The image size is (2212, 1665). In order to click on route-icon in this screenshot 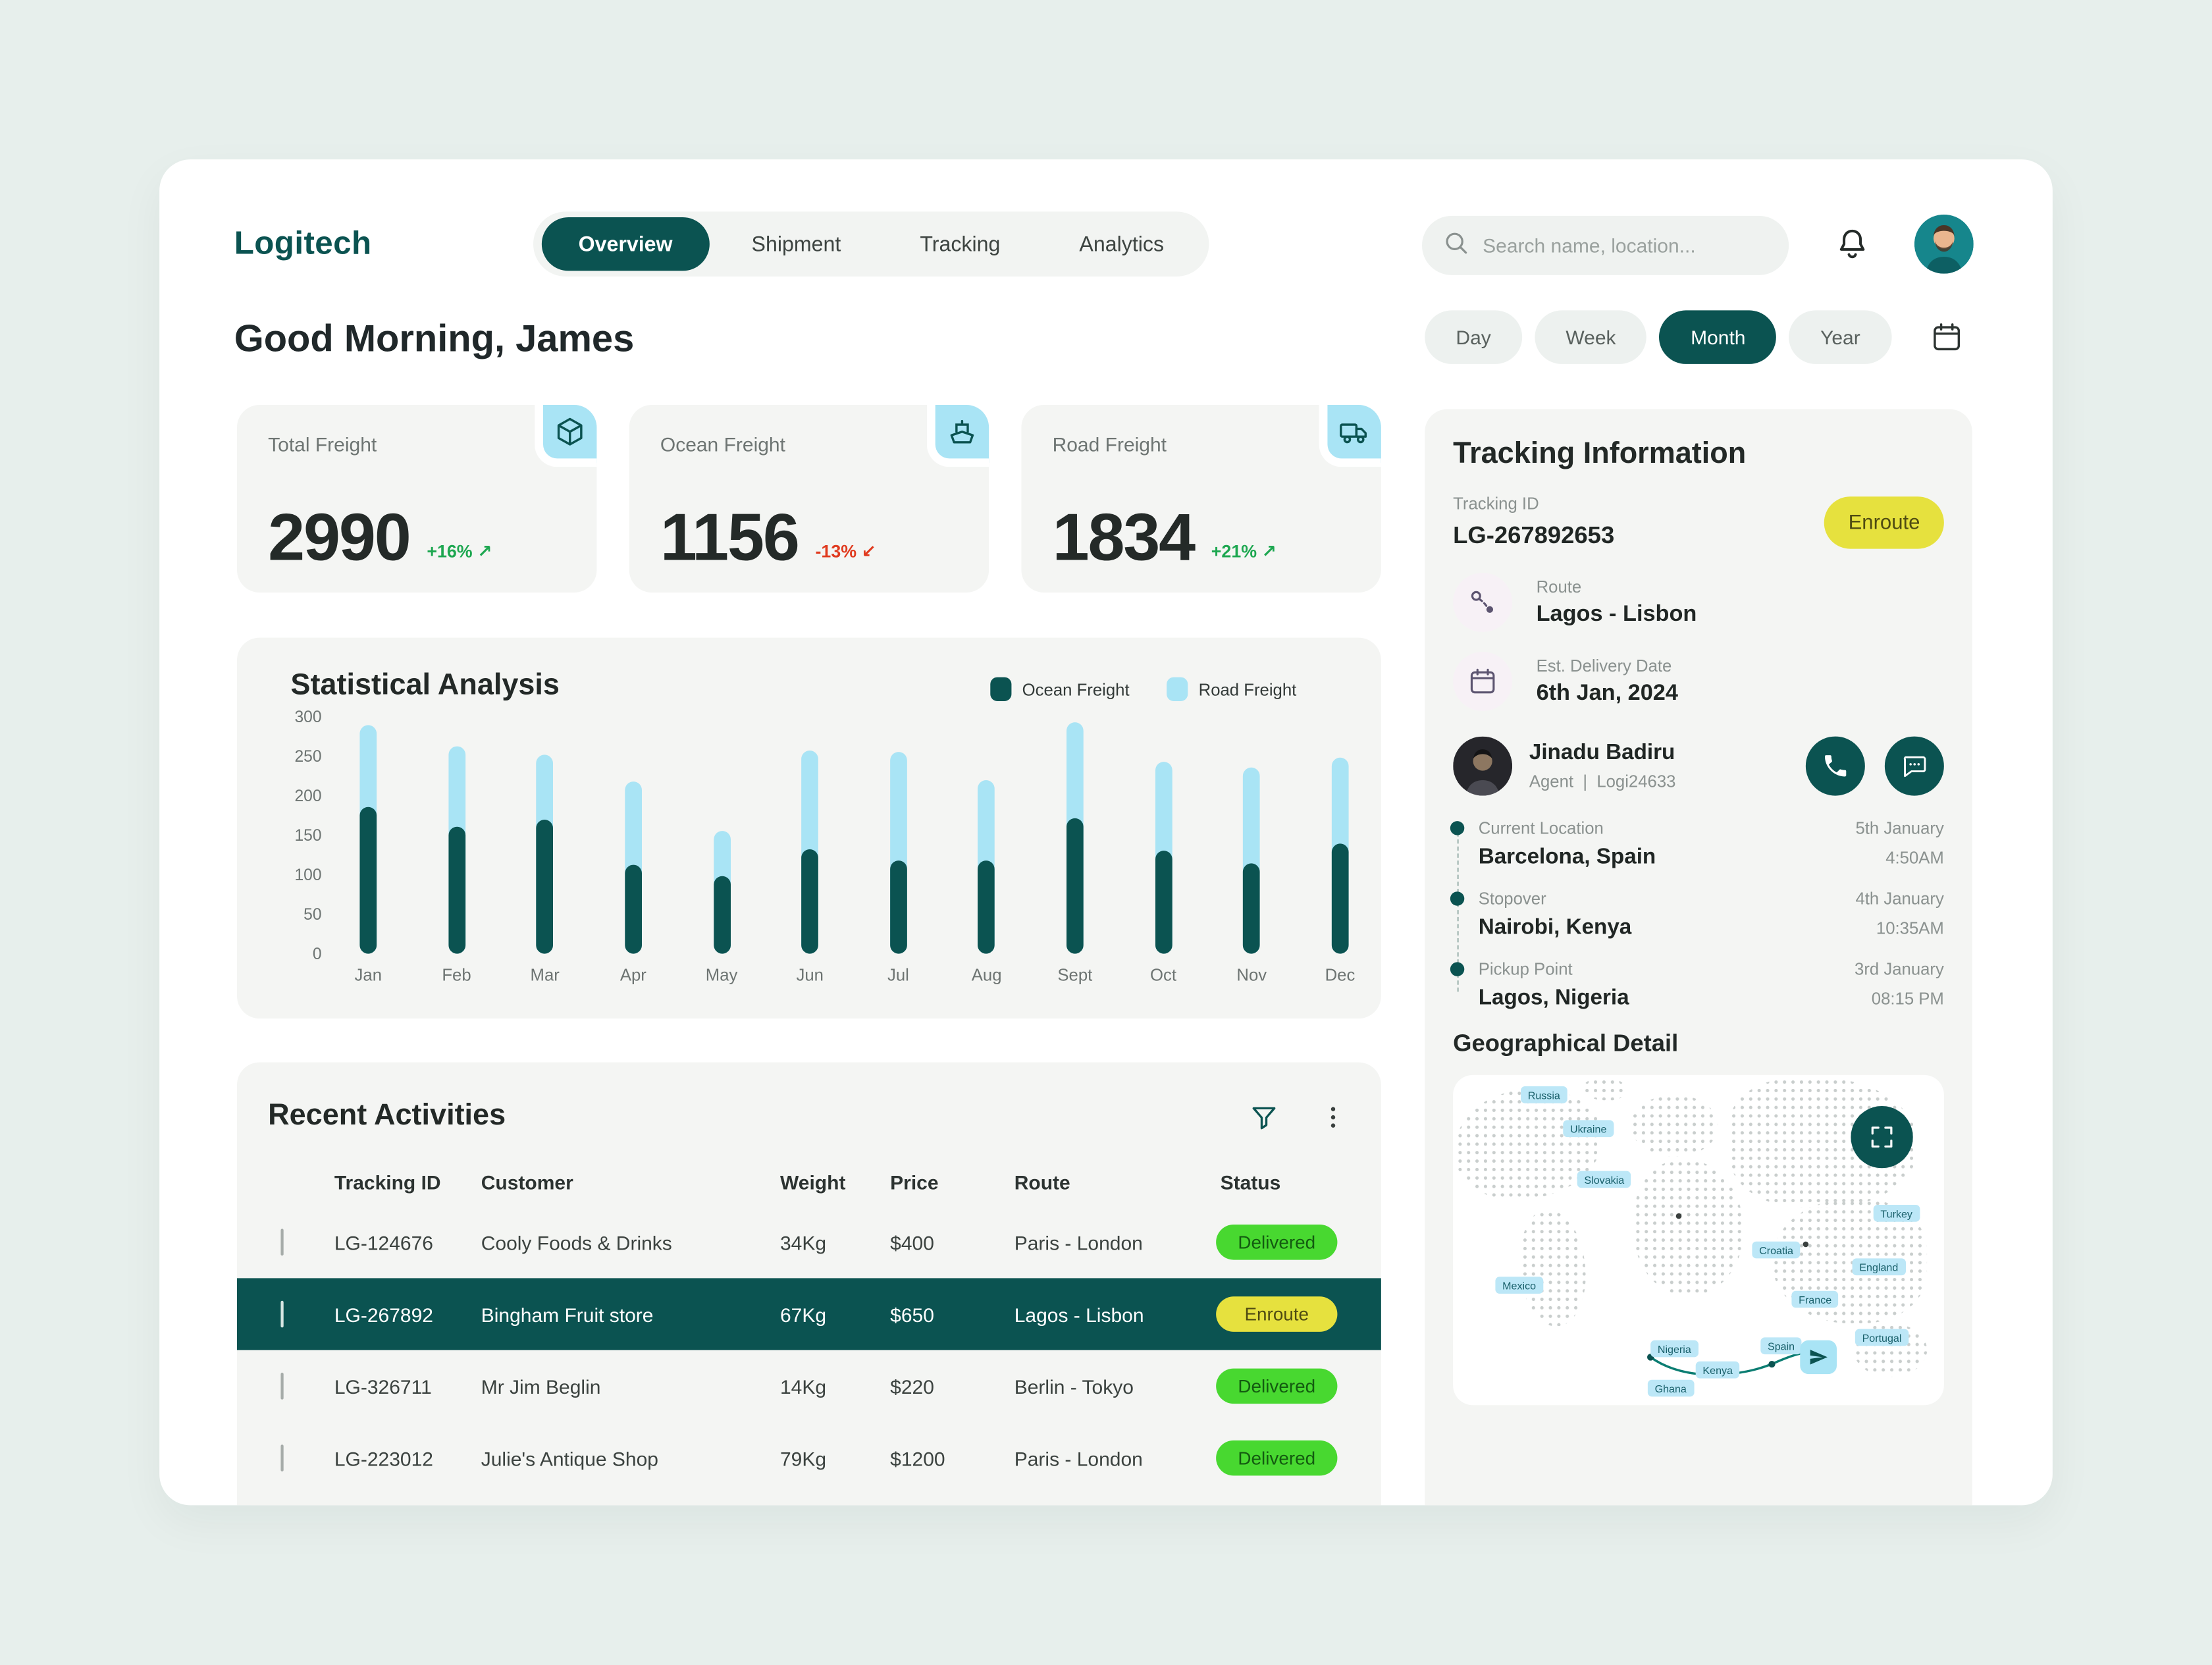, I will do `click(1483, 602)`.